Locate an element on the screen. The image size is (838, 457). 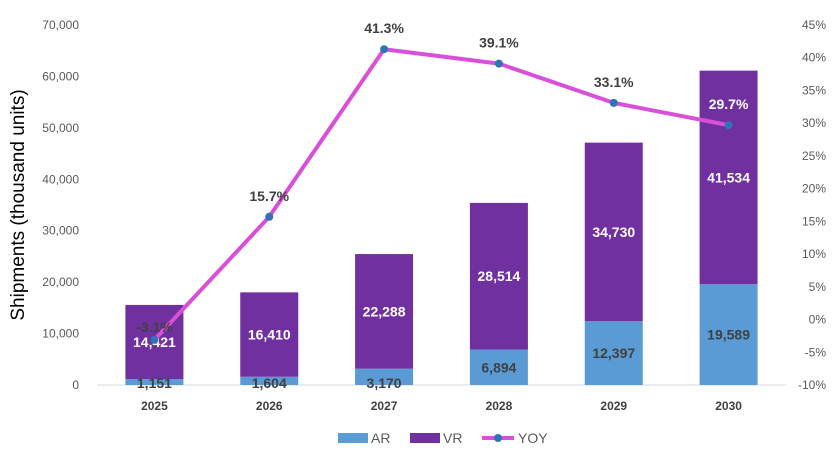
legend: AR VR YOY is located at coordinates (443, 438).